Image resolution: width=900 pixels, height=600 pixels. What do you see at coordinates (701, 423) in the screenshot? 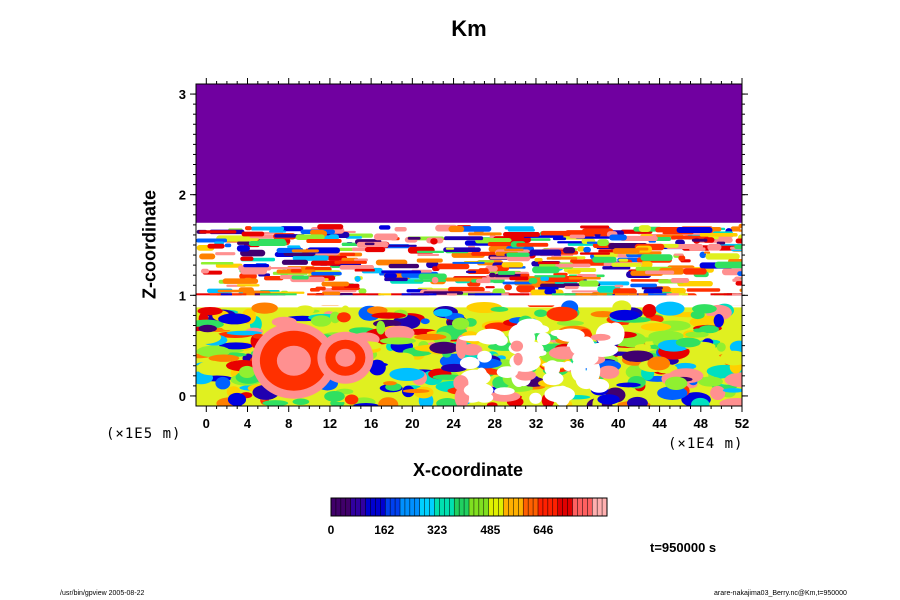
I see `x-tick-label: 48` at bounding box center [701, 423].